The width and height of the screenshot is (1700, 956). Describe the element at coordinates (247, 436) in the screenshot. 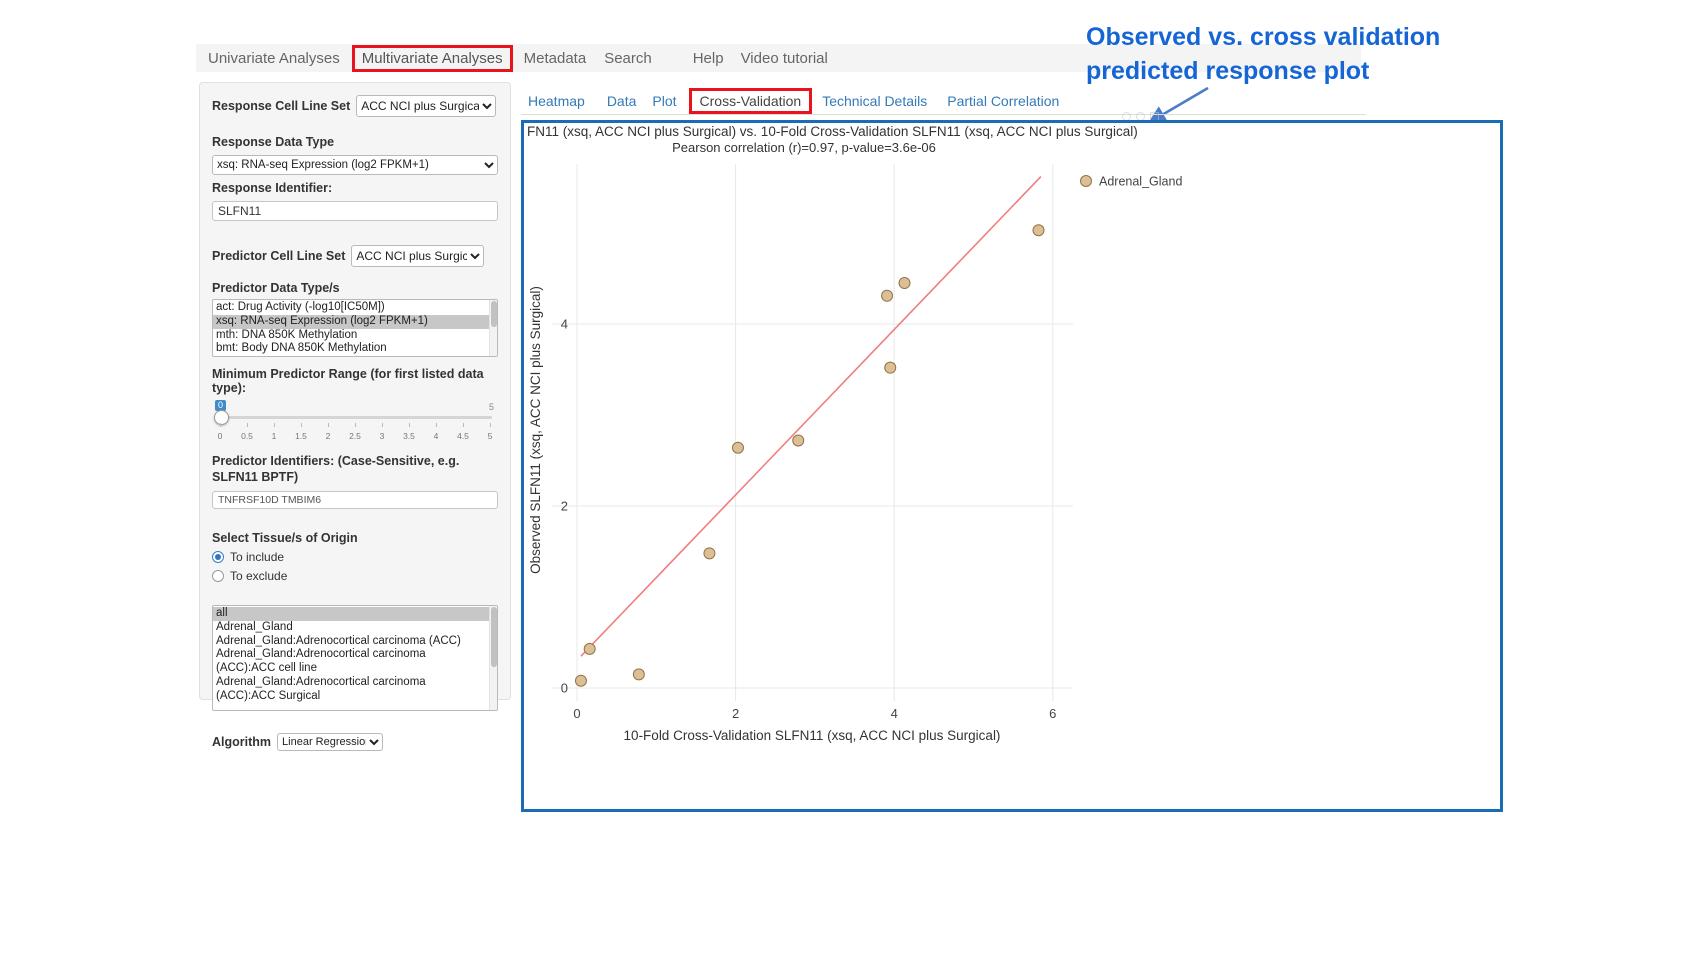

I see `slider-tick-label: 0.5` at that location.